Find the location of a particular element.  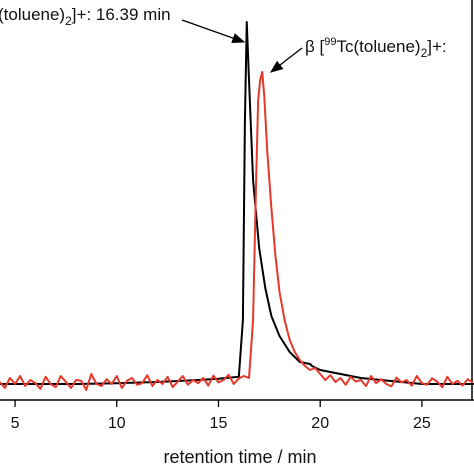

x-tick-label: 20 is located at coordinates (320, 423).